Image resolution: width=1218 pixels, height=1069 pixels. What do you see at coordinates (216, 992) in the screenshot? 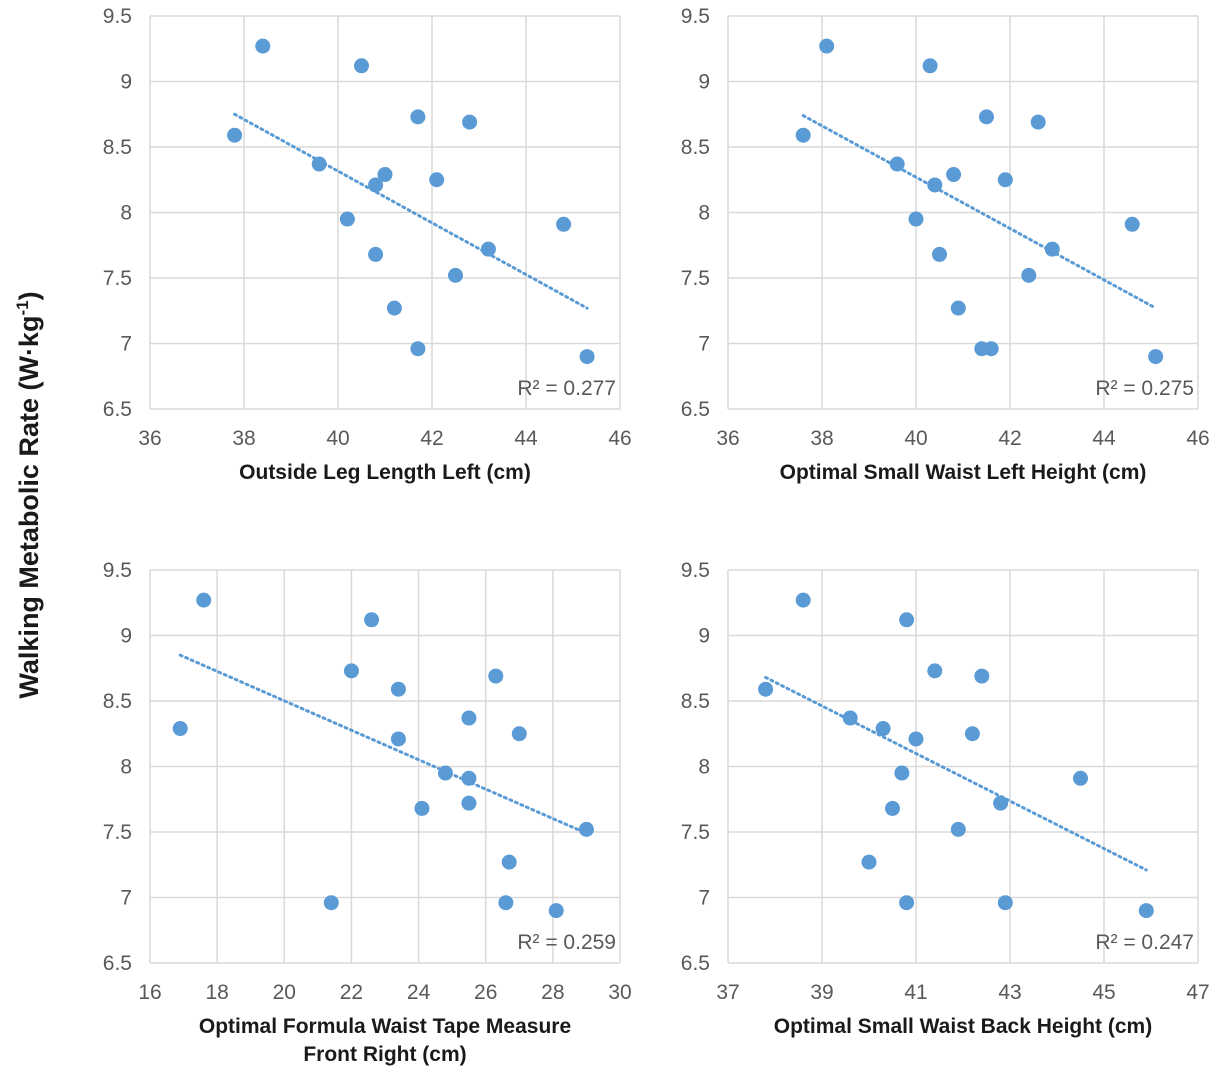
I see `x-tick-label: 18` at bounding box center [216, 992].